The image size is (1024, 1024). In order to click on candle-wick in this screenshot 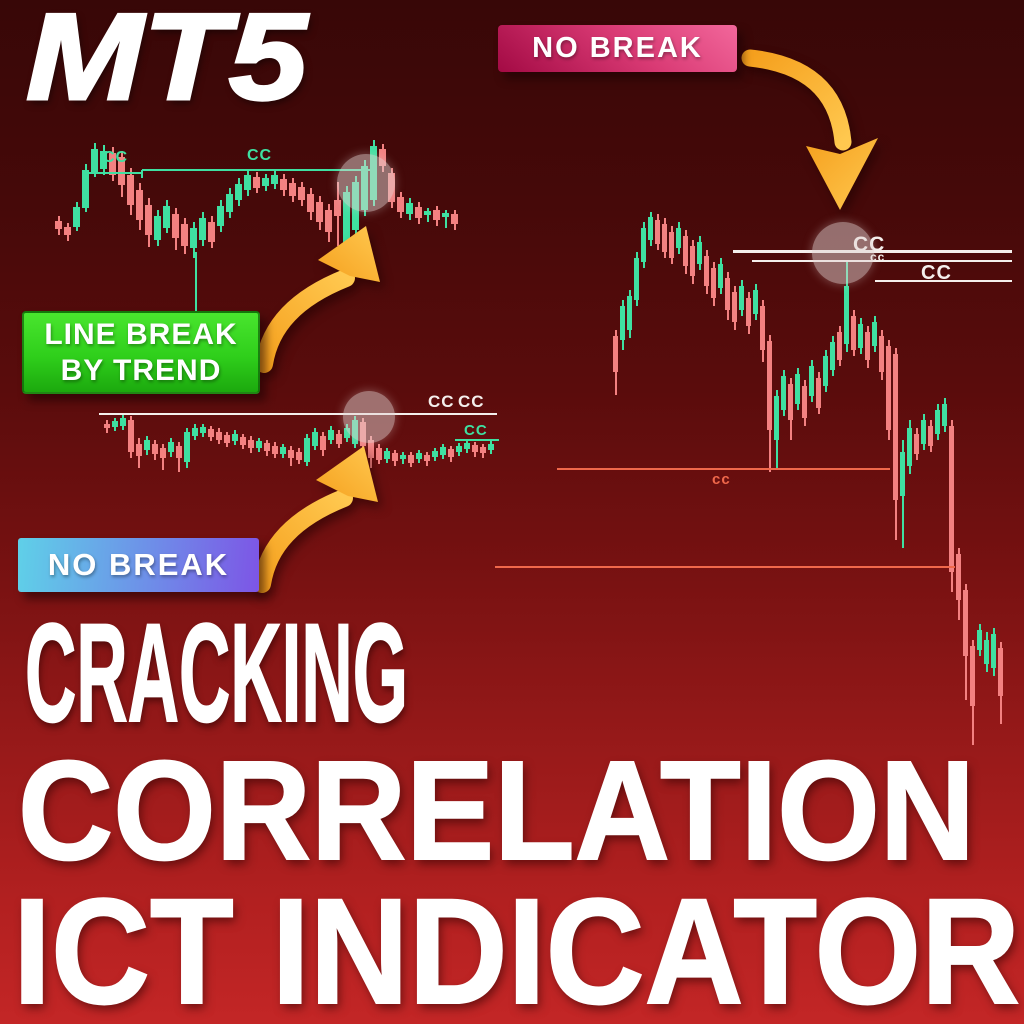, I will do `click(427, 215)`.